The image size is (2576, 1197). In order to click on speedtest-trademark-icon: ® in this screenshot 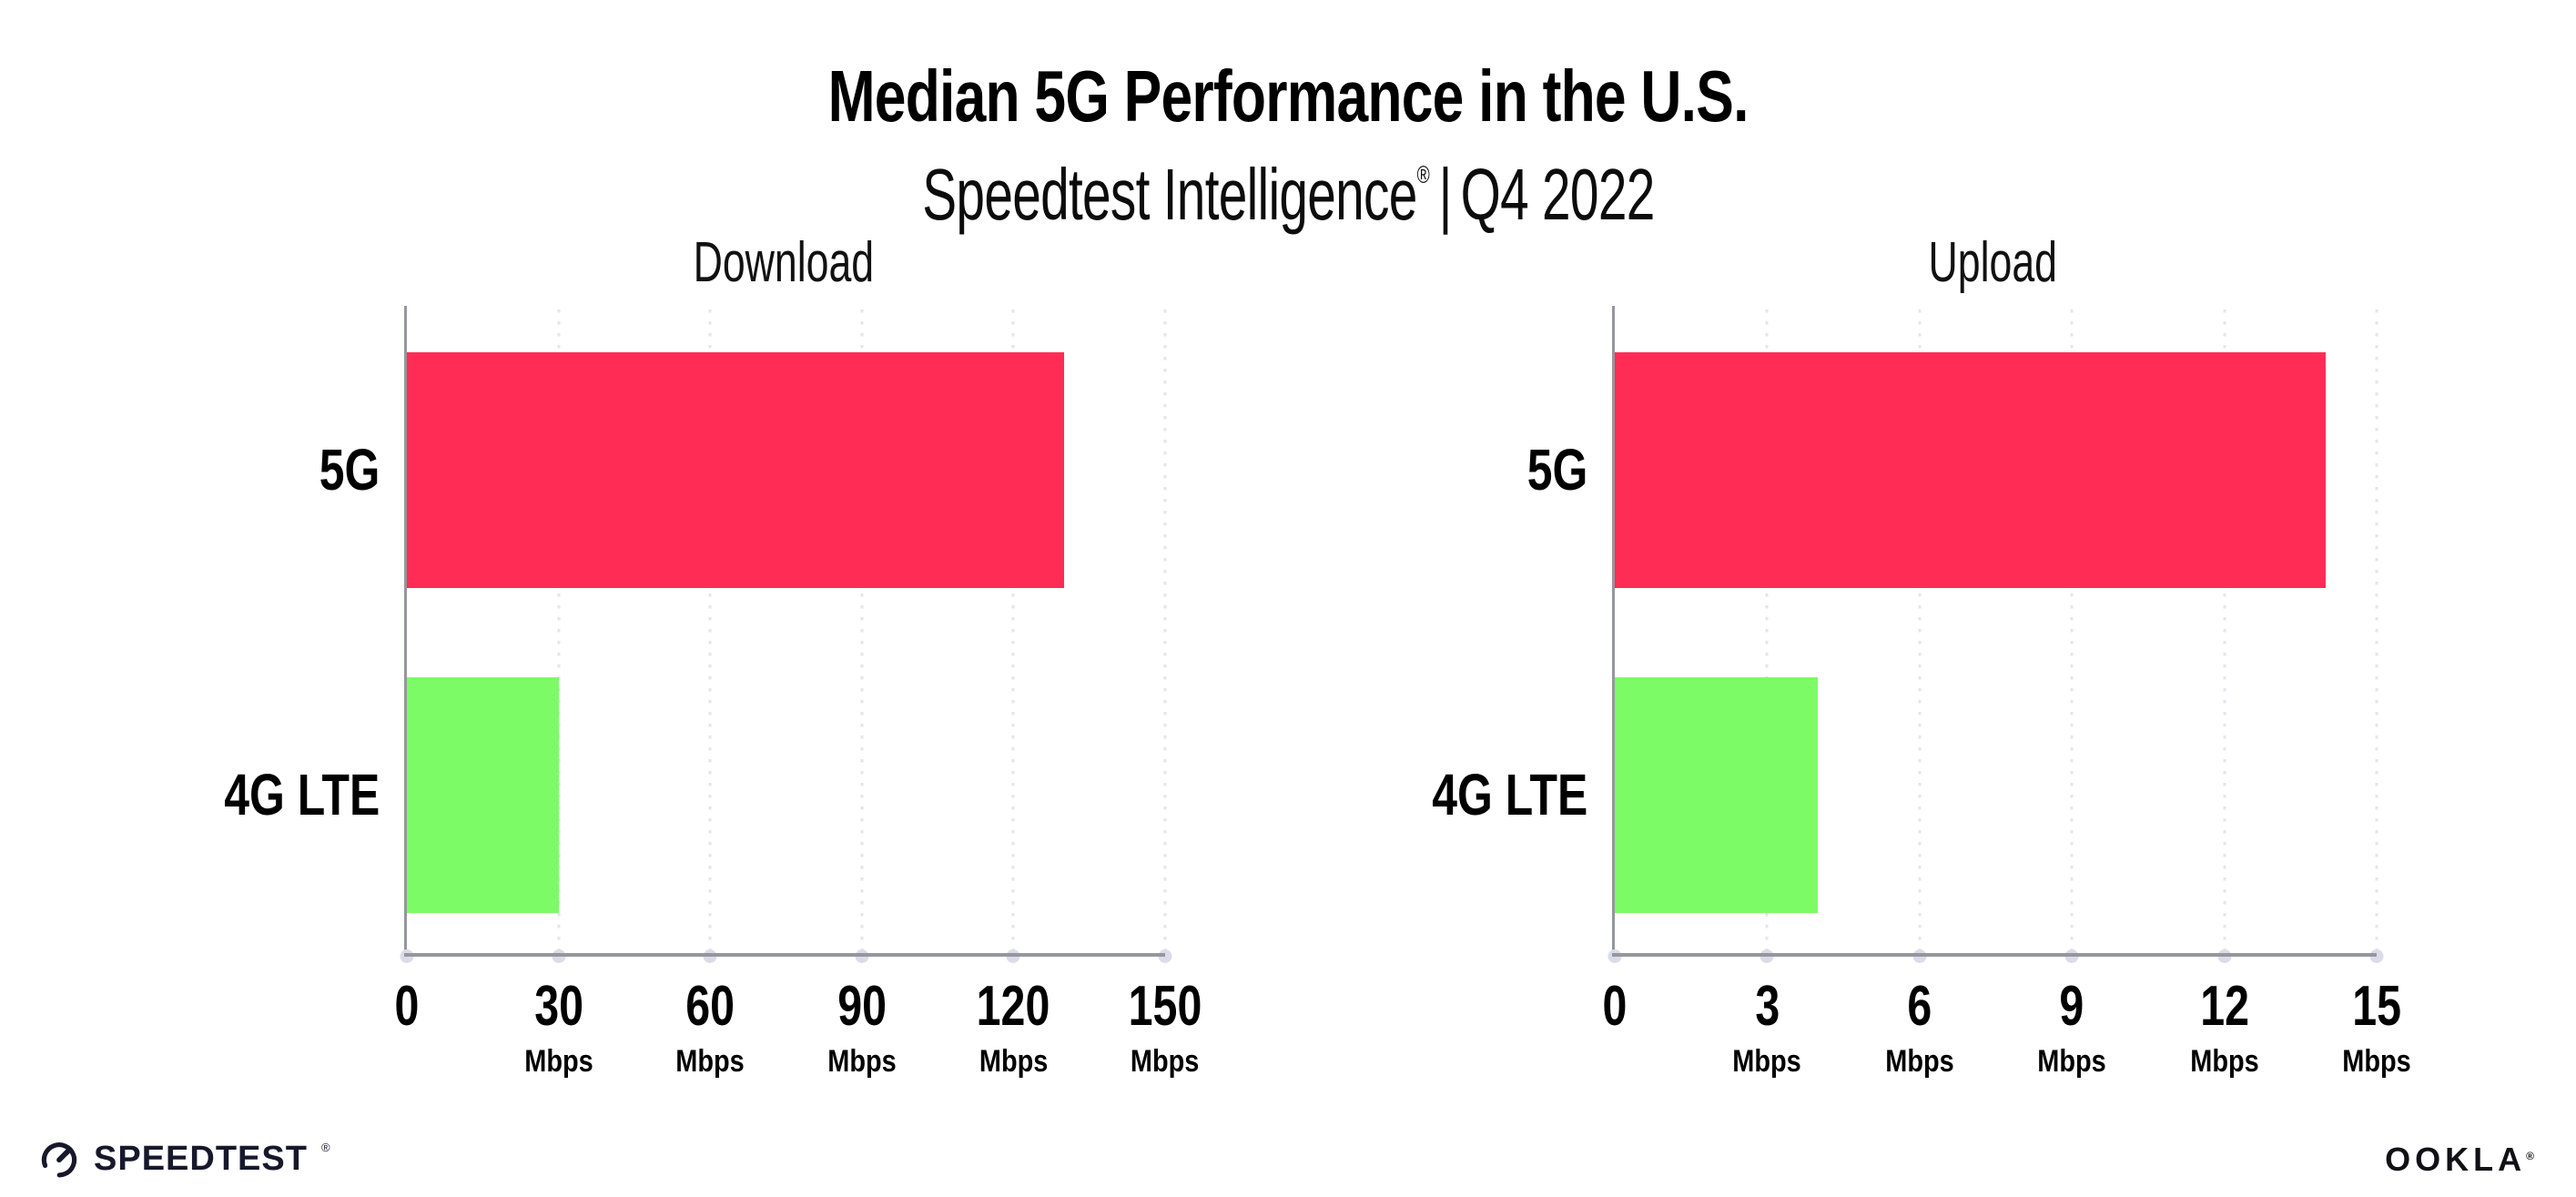, I will do `click(325, 1147)`.